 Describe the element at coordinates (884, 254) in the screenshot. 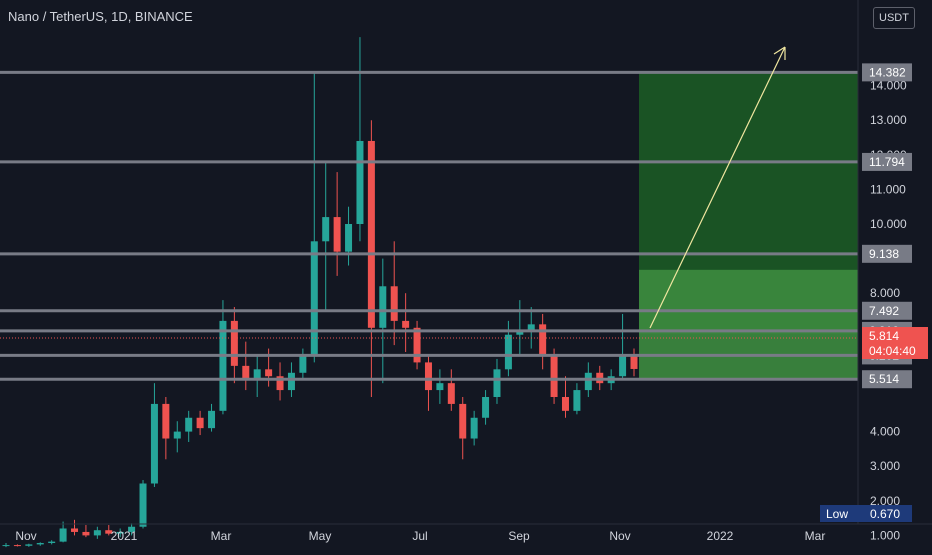

I see `level-label: 9.138` at that location.